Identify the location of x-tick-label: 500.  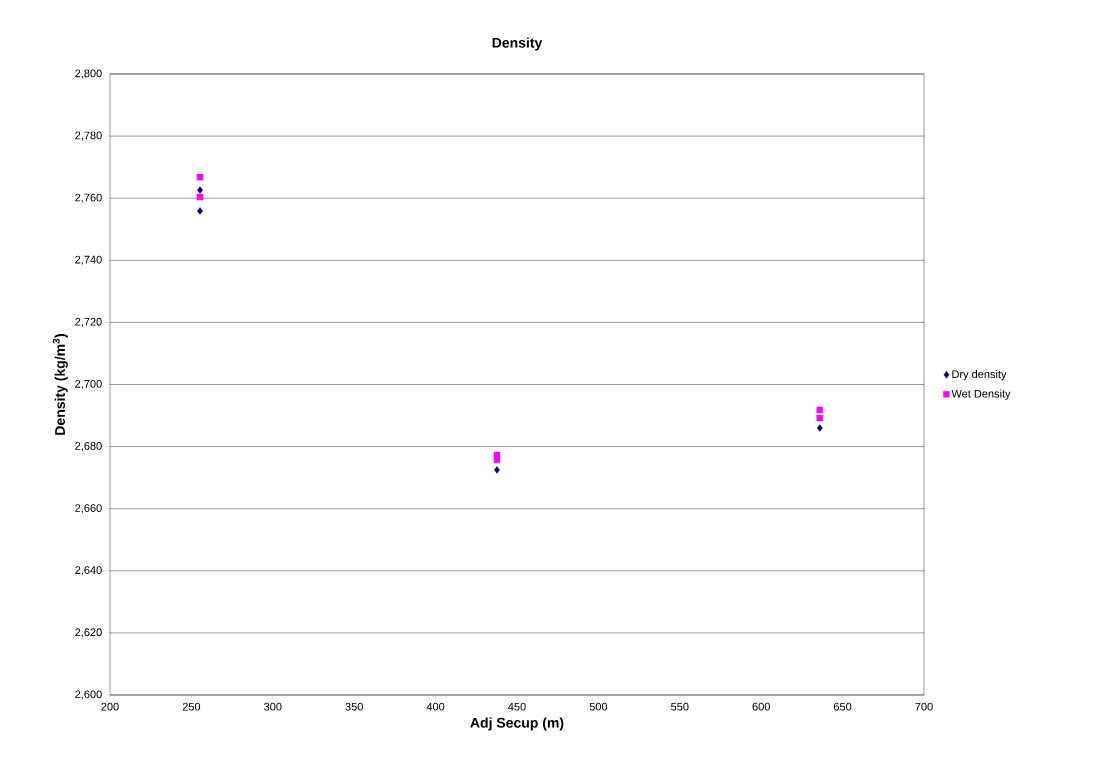
(598, 706).